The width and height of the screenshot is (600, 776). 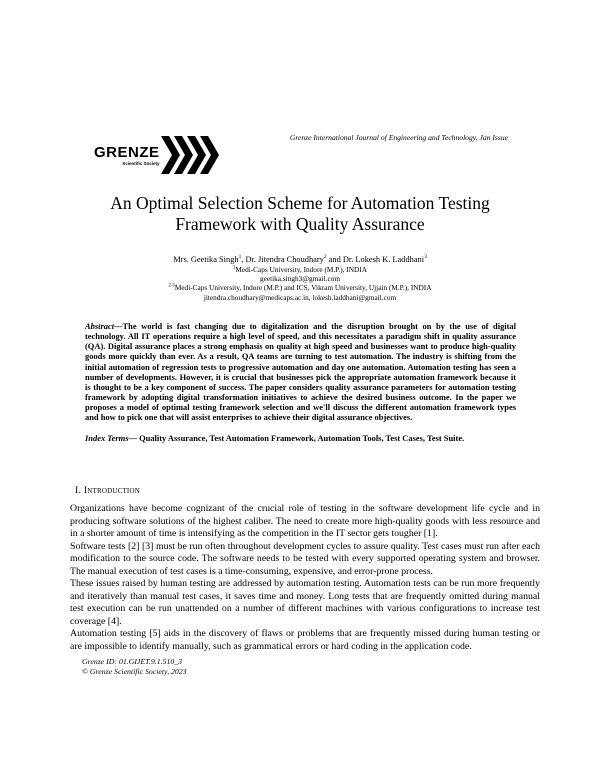 What do you see at coordinates (294, 259) in the screenshot?
I see `author-2: Dr. Jitendra Choudhary2 and` at bounding box center [294, 259].